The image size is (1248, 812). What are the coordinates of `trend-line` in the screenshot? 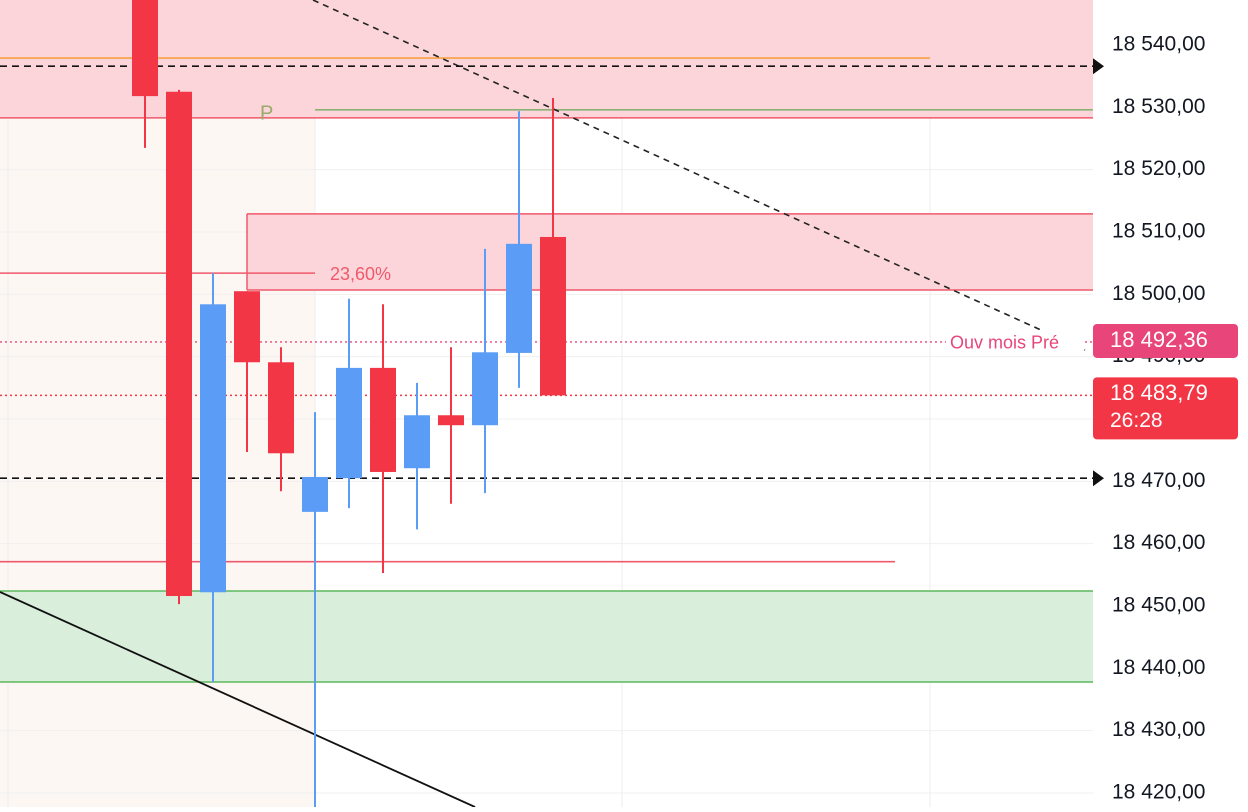 It's located at (238, 699).